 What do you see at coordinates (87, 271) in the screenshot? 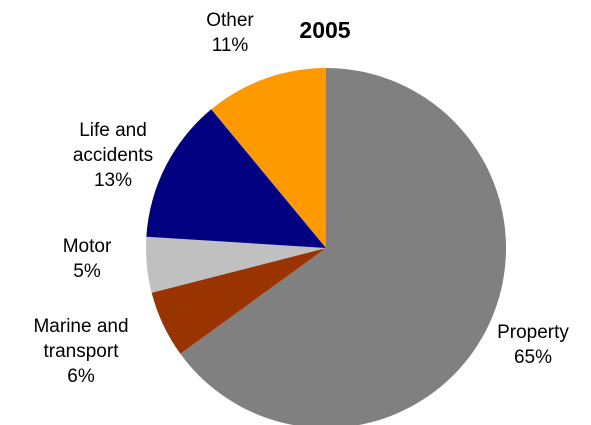
I see `slice-percent-label: 5%` at bounding box center [87, 271].